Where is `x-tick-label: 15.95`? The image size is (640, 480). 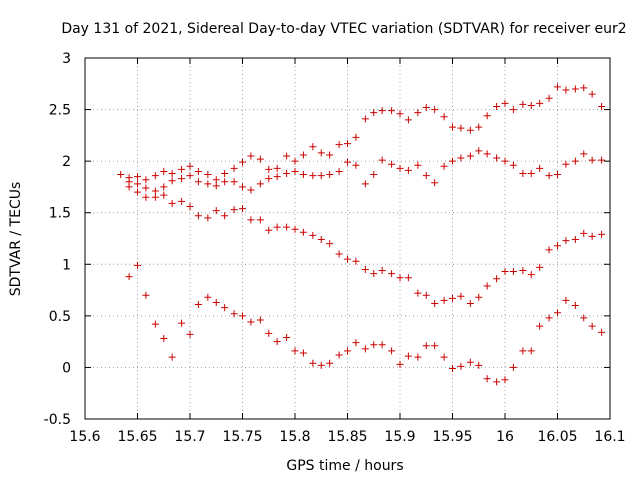 x-tick-label: 15.95 is located at coordinates (452, 437).